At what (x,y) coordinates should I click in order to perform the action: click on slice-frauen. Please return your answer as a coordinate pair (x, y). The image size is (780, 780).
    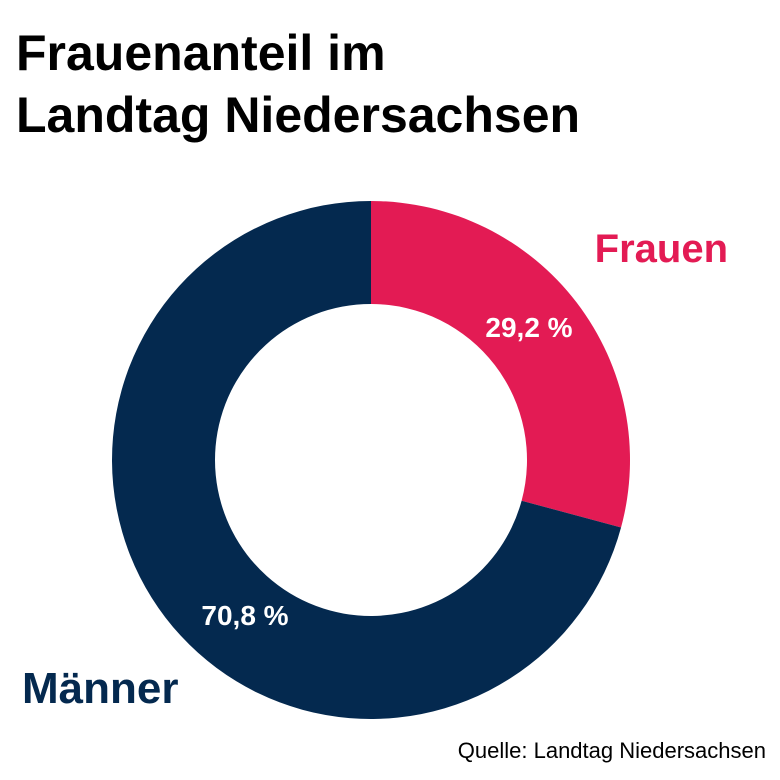
    Looking at the image, I should click on (500, 364).